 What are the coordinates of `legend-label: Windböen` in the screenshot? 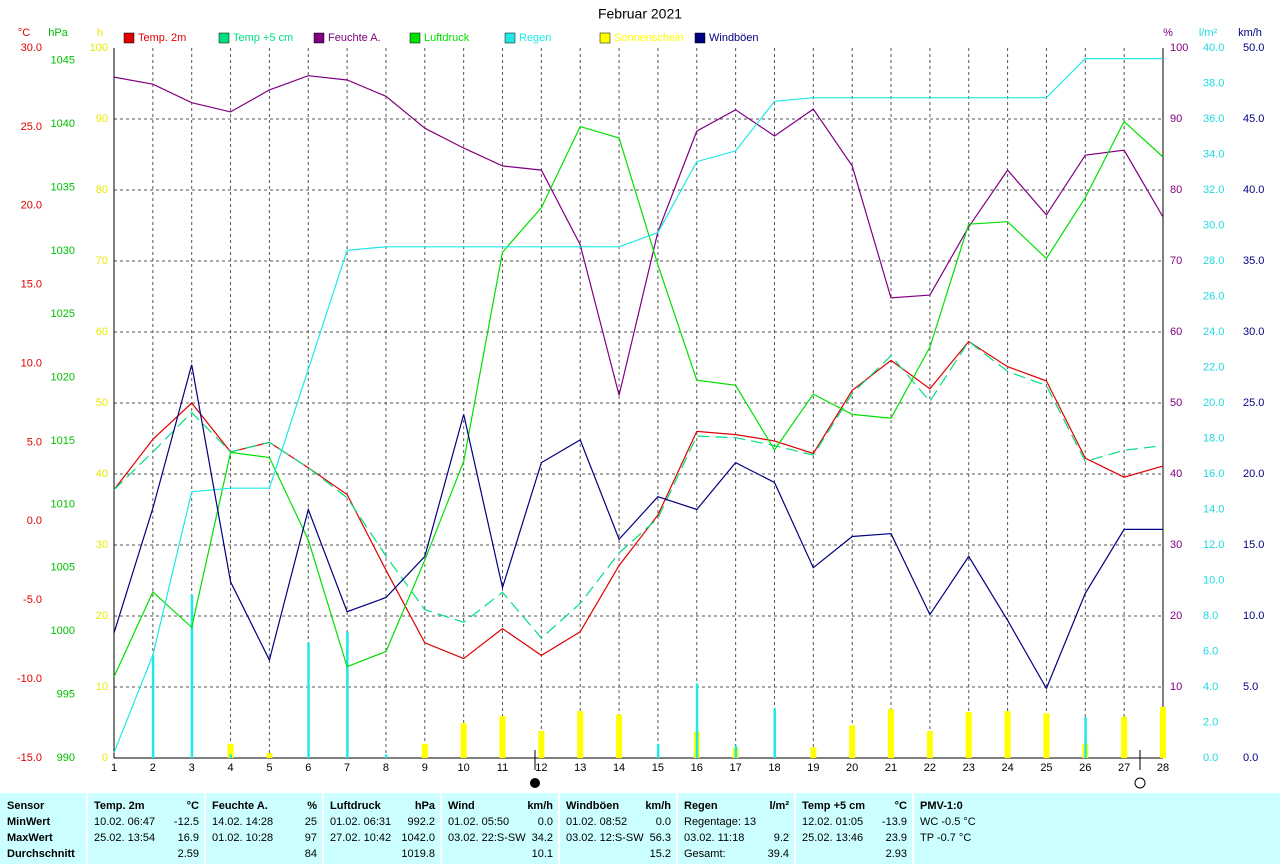 It's located at (734, 38).